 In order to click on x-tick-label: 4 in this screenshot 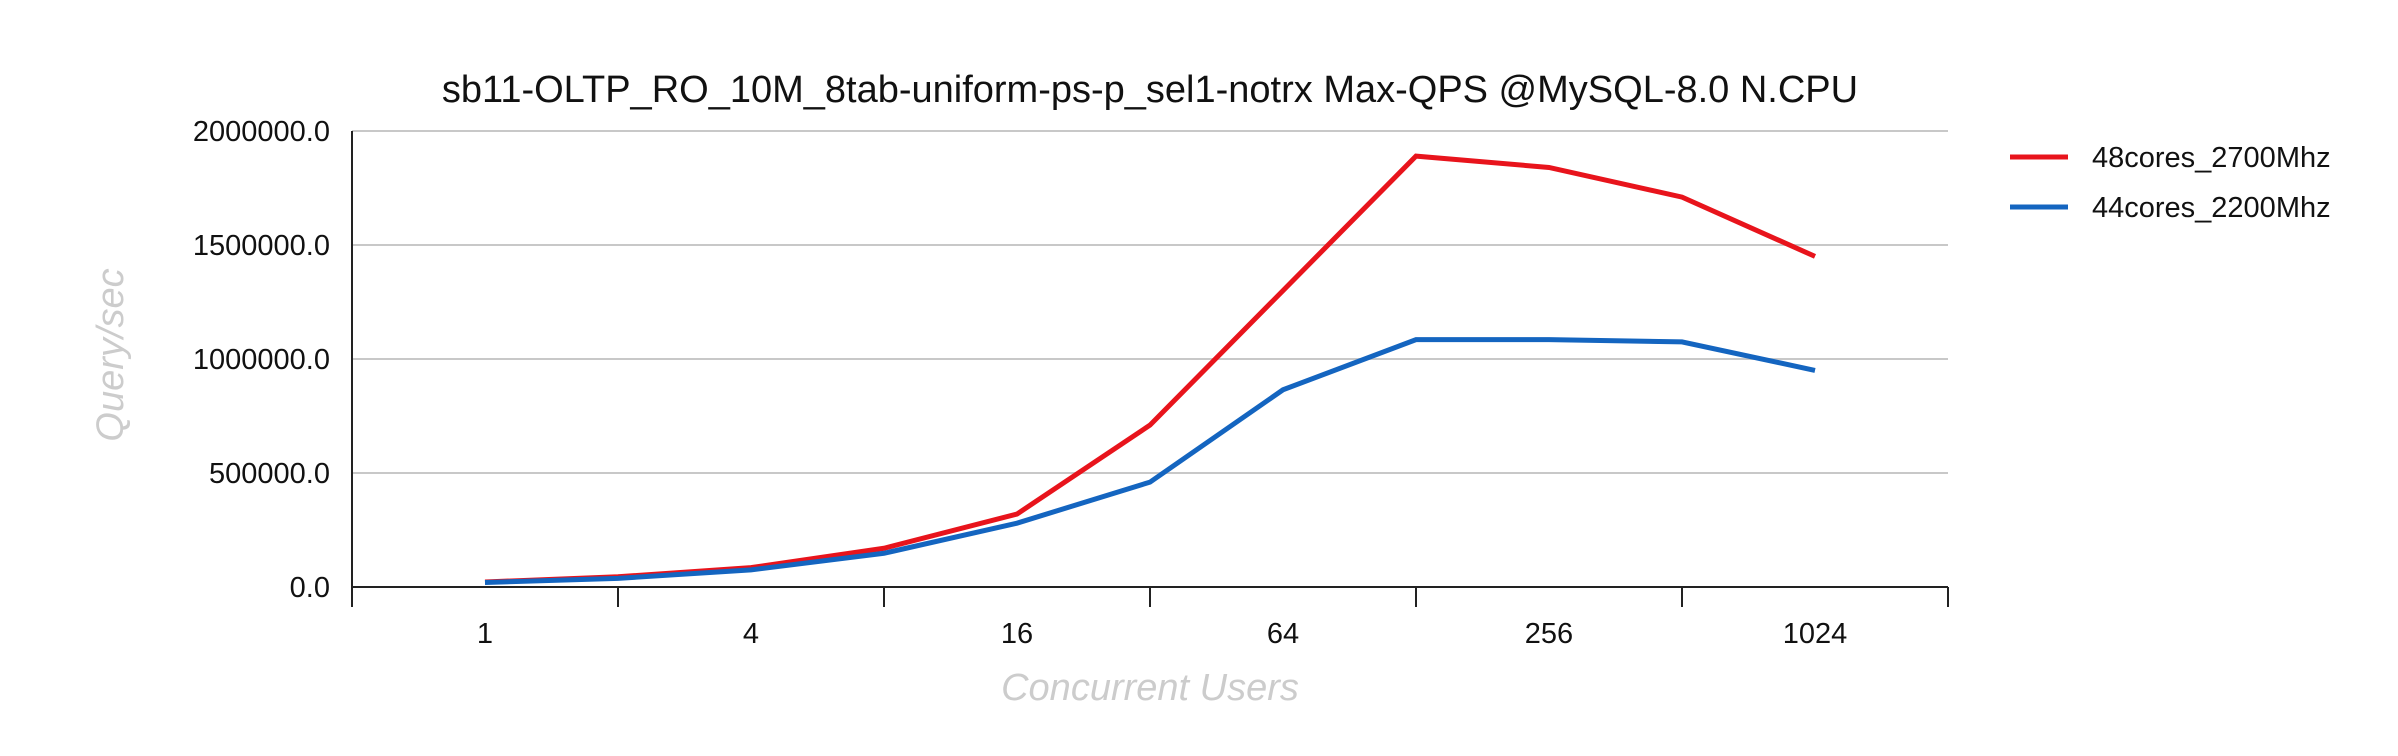, I will do `click(751, 634)`.